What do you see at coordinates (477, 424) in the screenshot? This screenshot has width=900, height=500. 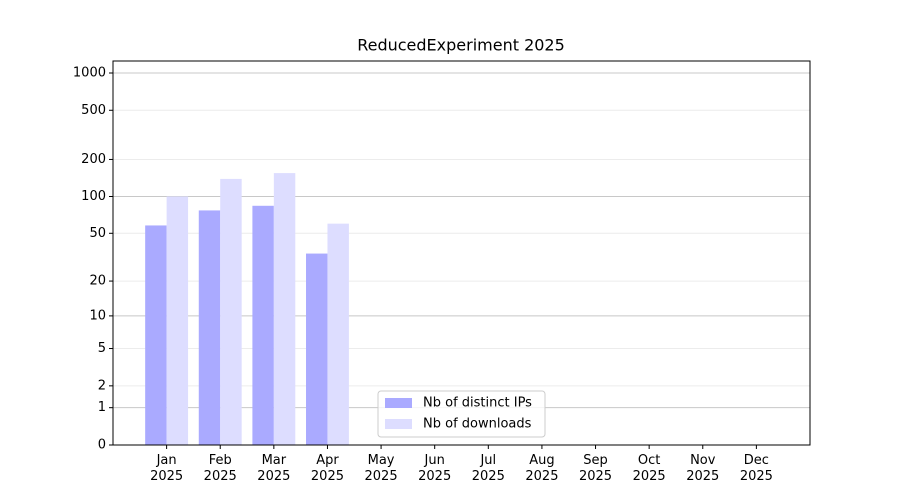 I see `legend-label: Nb of downloads` at bounding box center [477, 424].